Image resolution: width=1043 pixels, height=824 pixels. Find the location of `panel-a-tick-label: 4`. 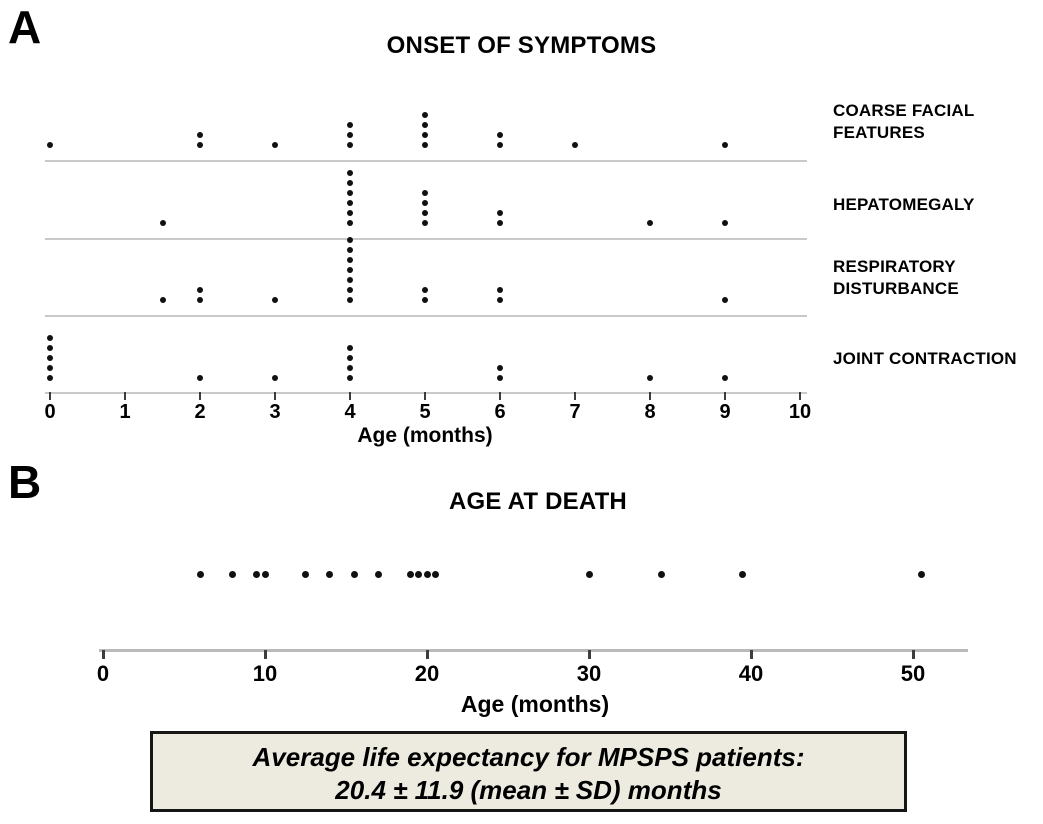

panel-a-tick-label: 4 is located at coordinates (350, 412).